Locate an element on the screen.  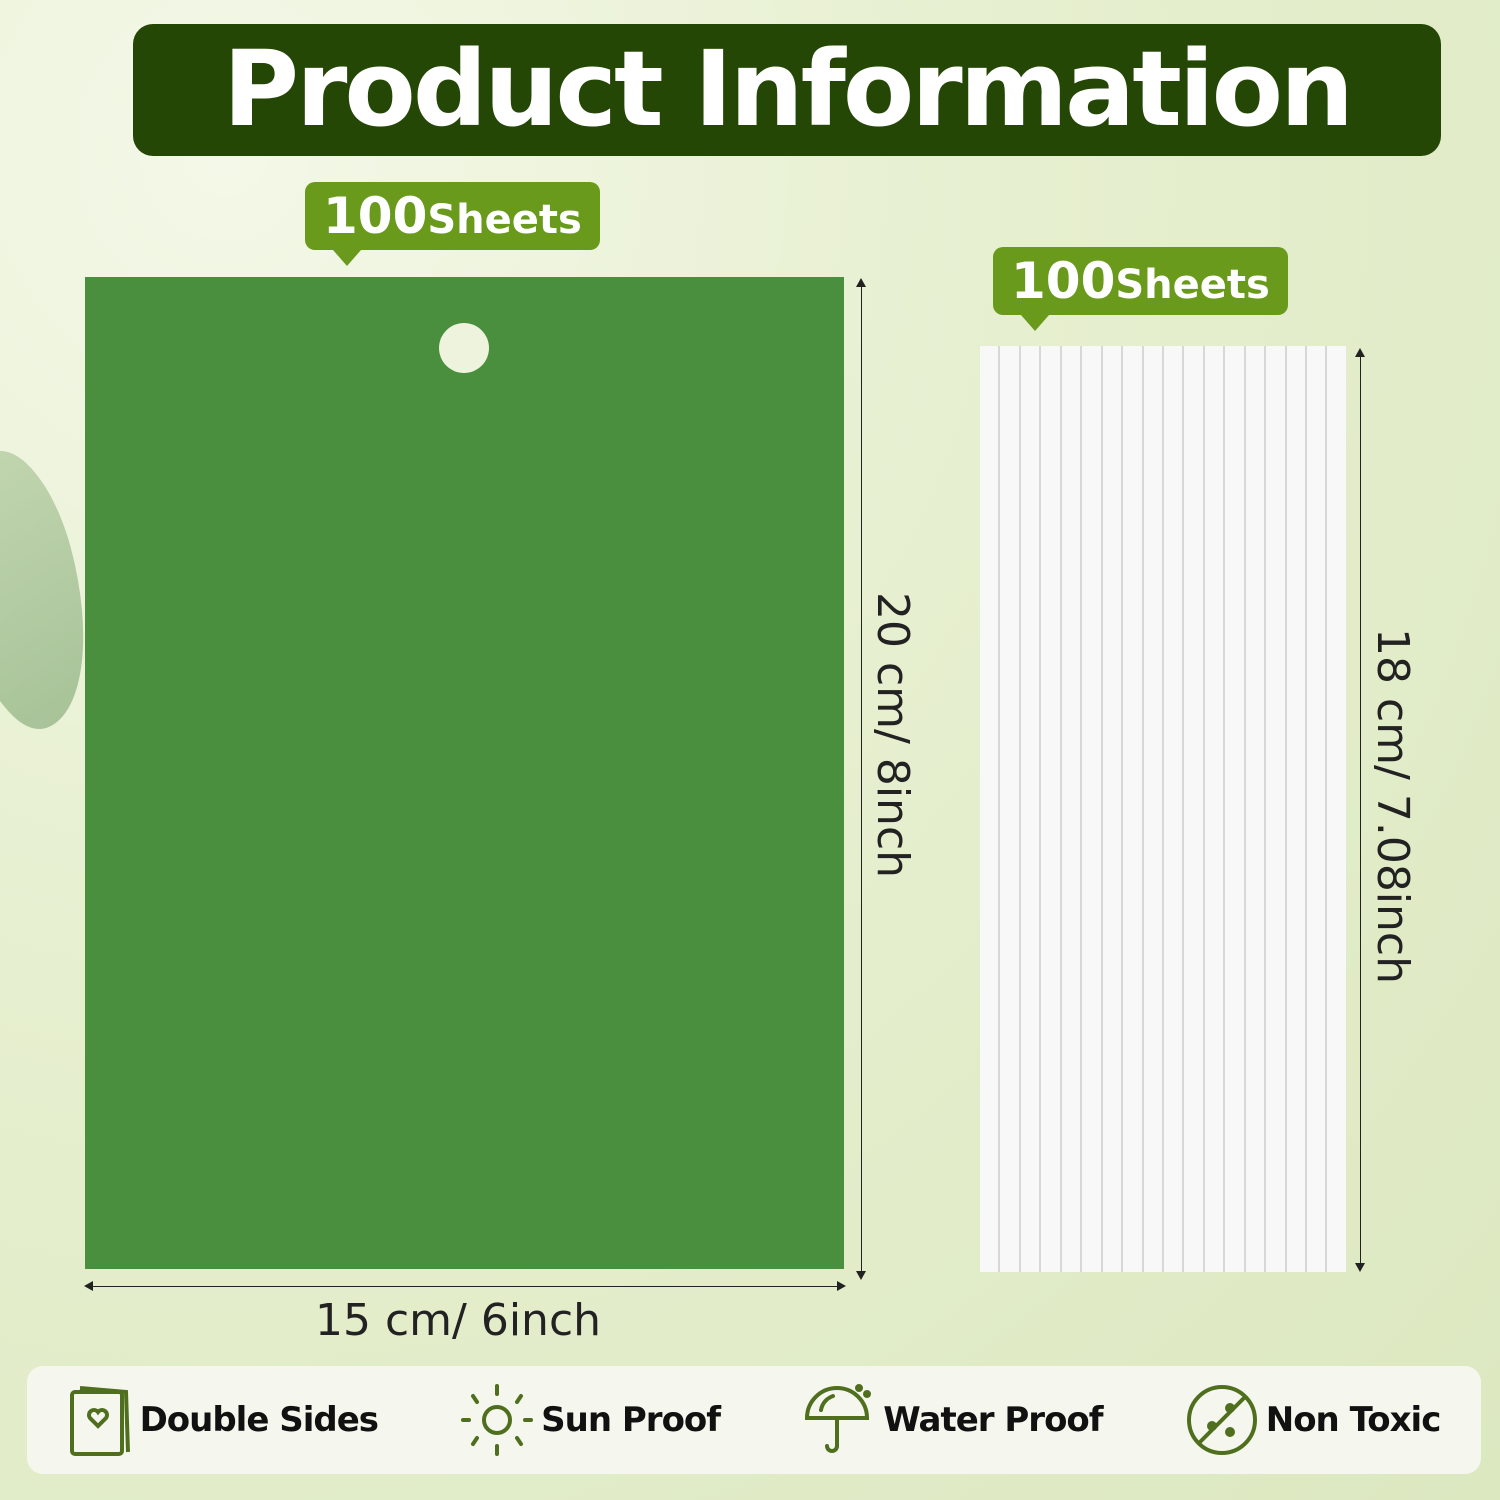
feature-double-sides: Double Sides is located at coordinates (223, 1420).